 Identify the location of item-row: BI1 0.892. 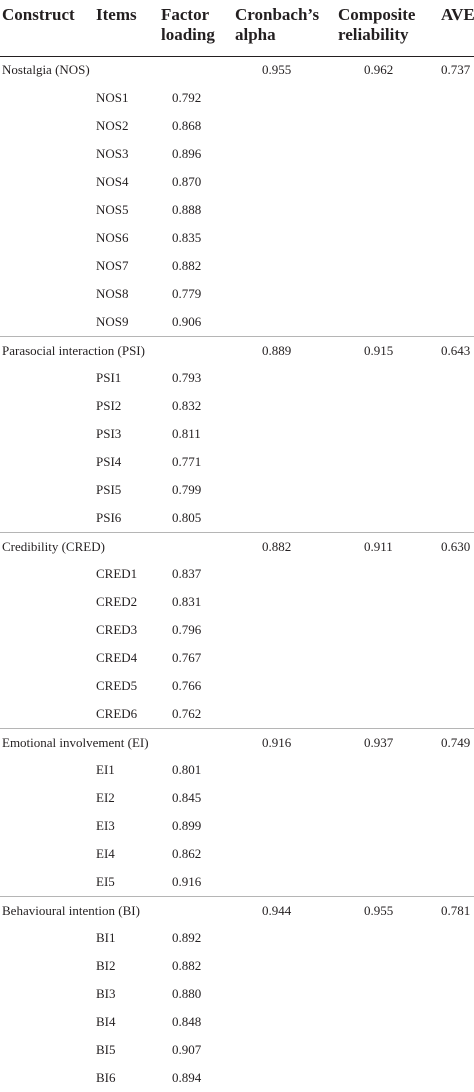
(237, 938).